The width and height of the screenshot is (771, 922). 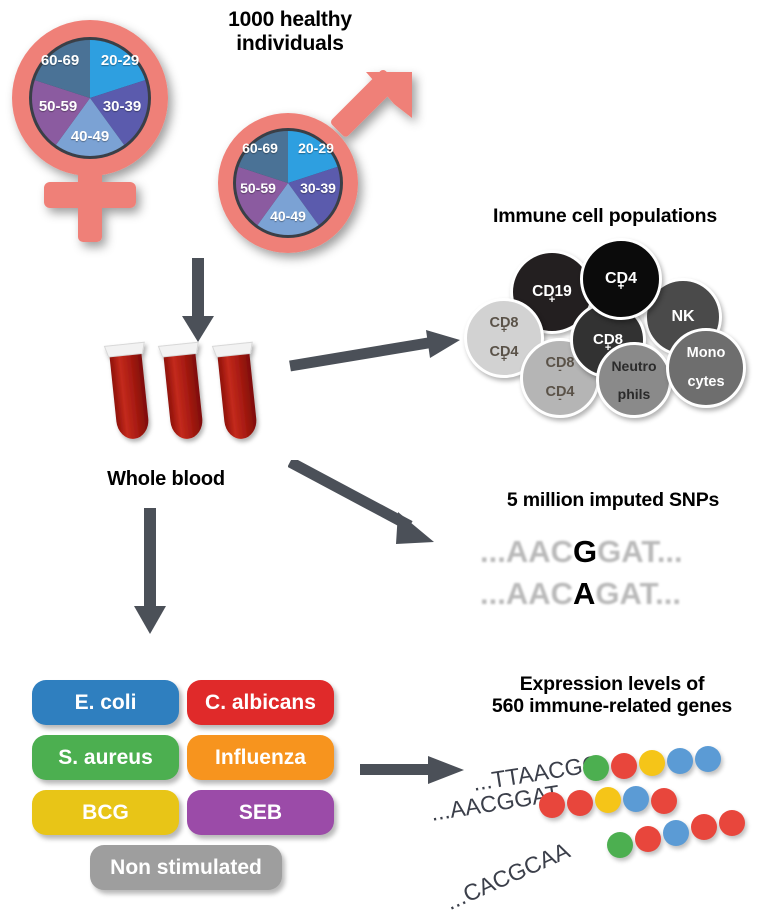 I want to click on stimulus-influenza: Influenza, so click(x=260, y=757).